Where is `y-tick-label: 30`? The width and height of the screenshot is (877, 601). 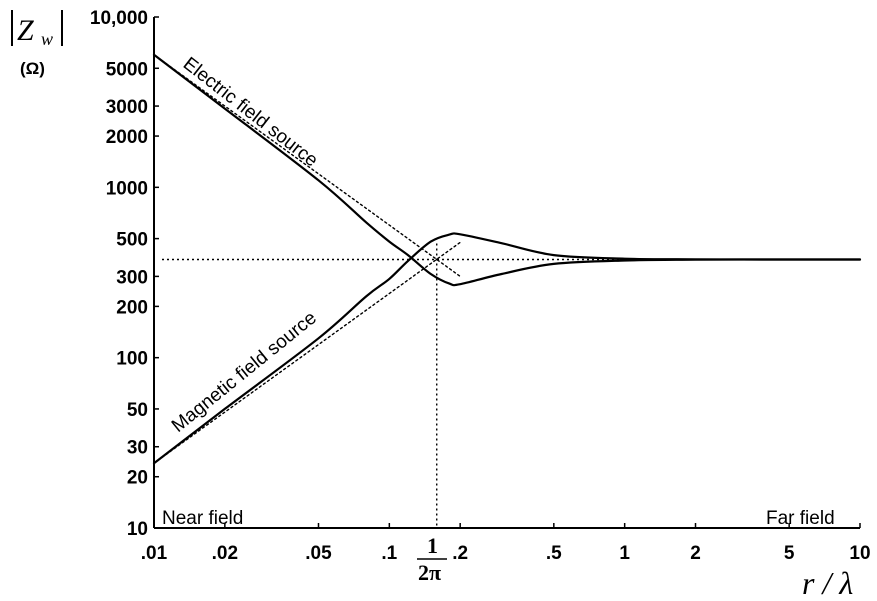 y-tick-label: 30 is located at coordinates (137, 448).